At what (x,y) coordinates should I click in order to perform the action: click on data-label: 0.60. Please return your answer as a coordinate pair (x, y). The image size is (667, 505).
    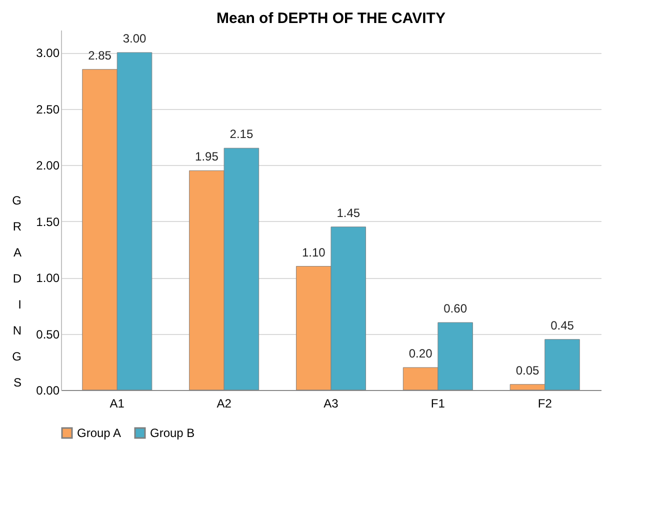
    Looking at the image, I should click on (456, 309).